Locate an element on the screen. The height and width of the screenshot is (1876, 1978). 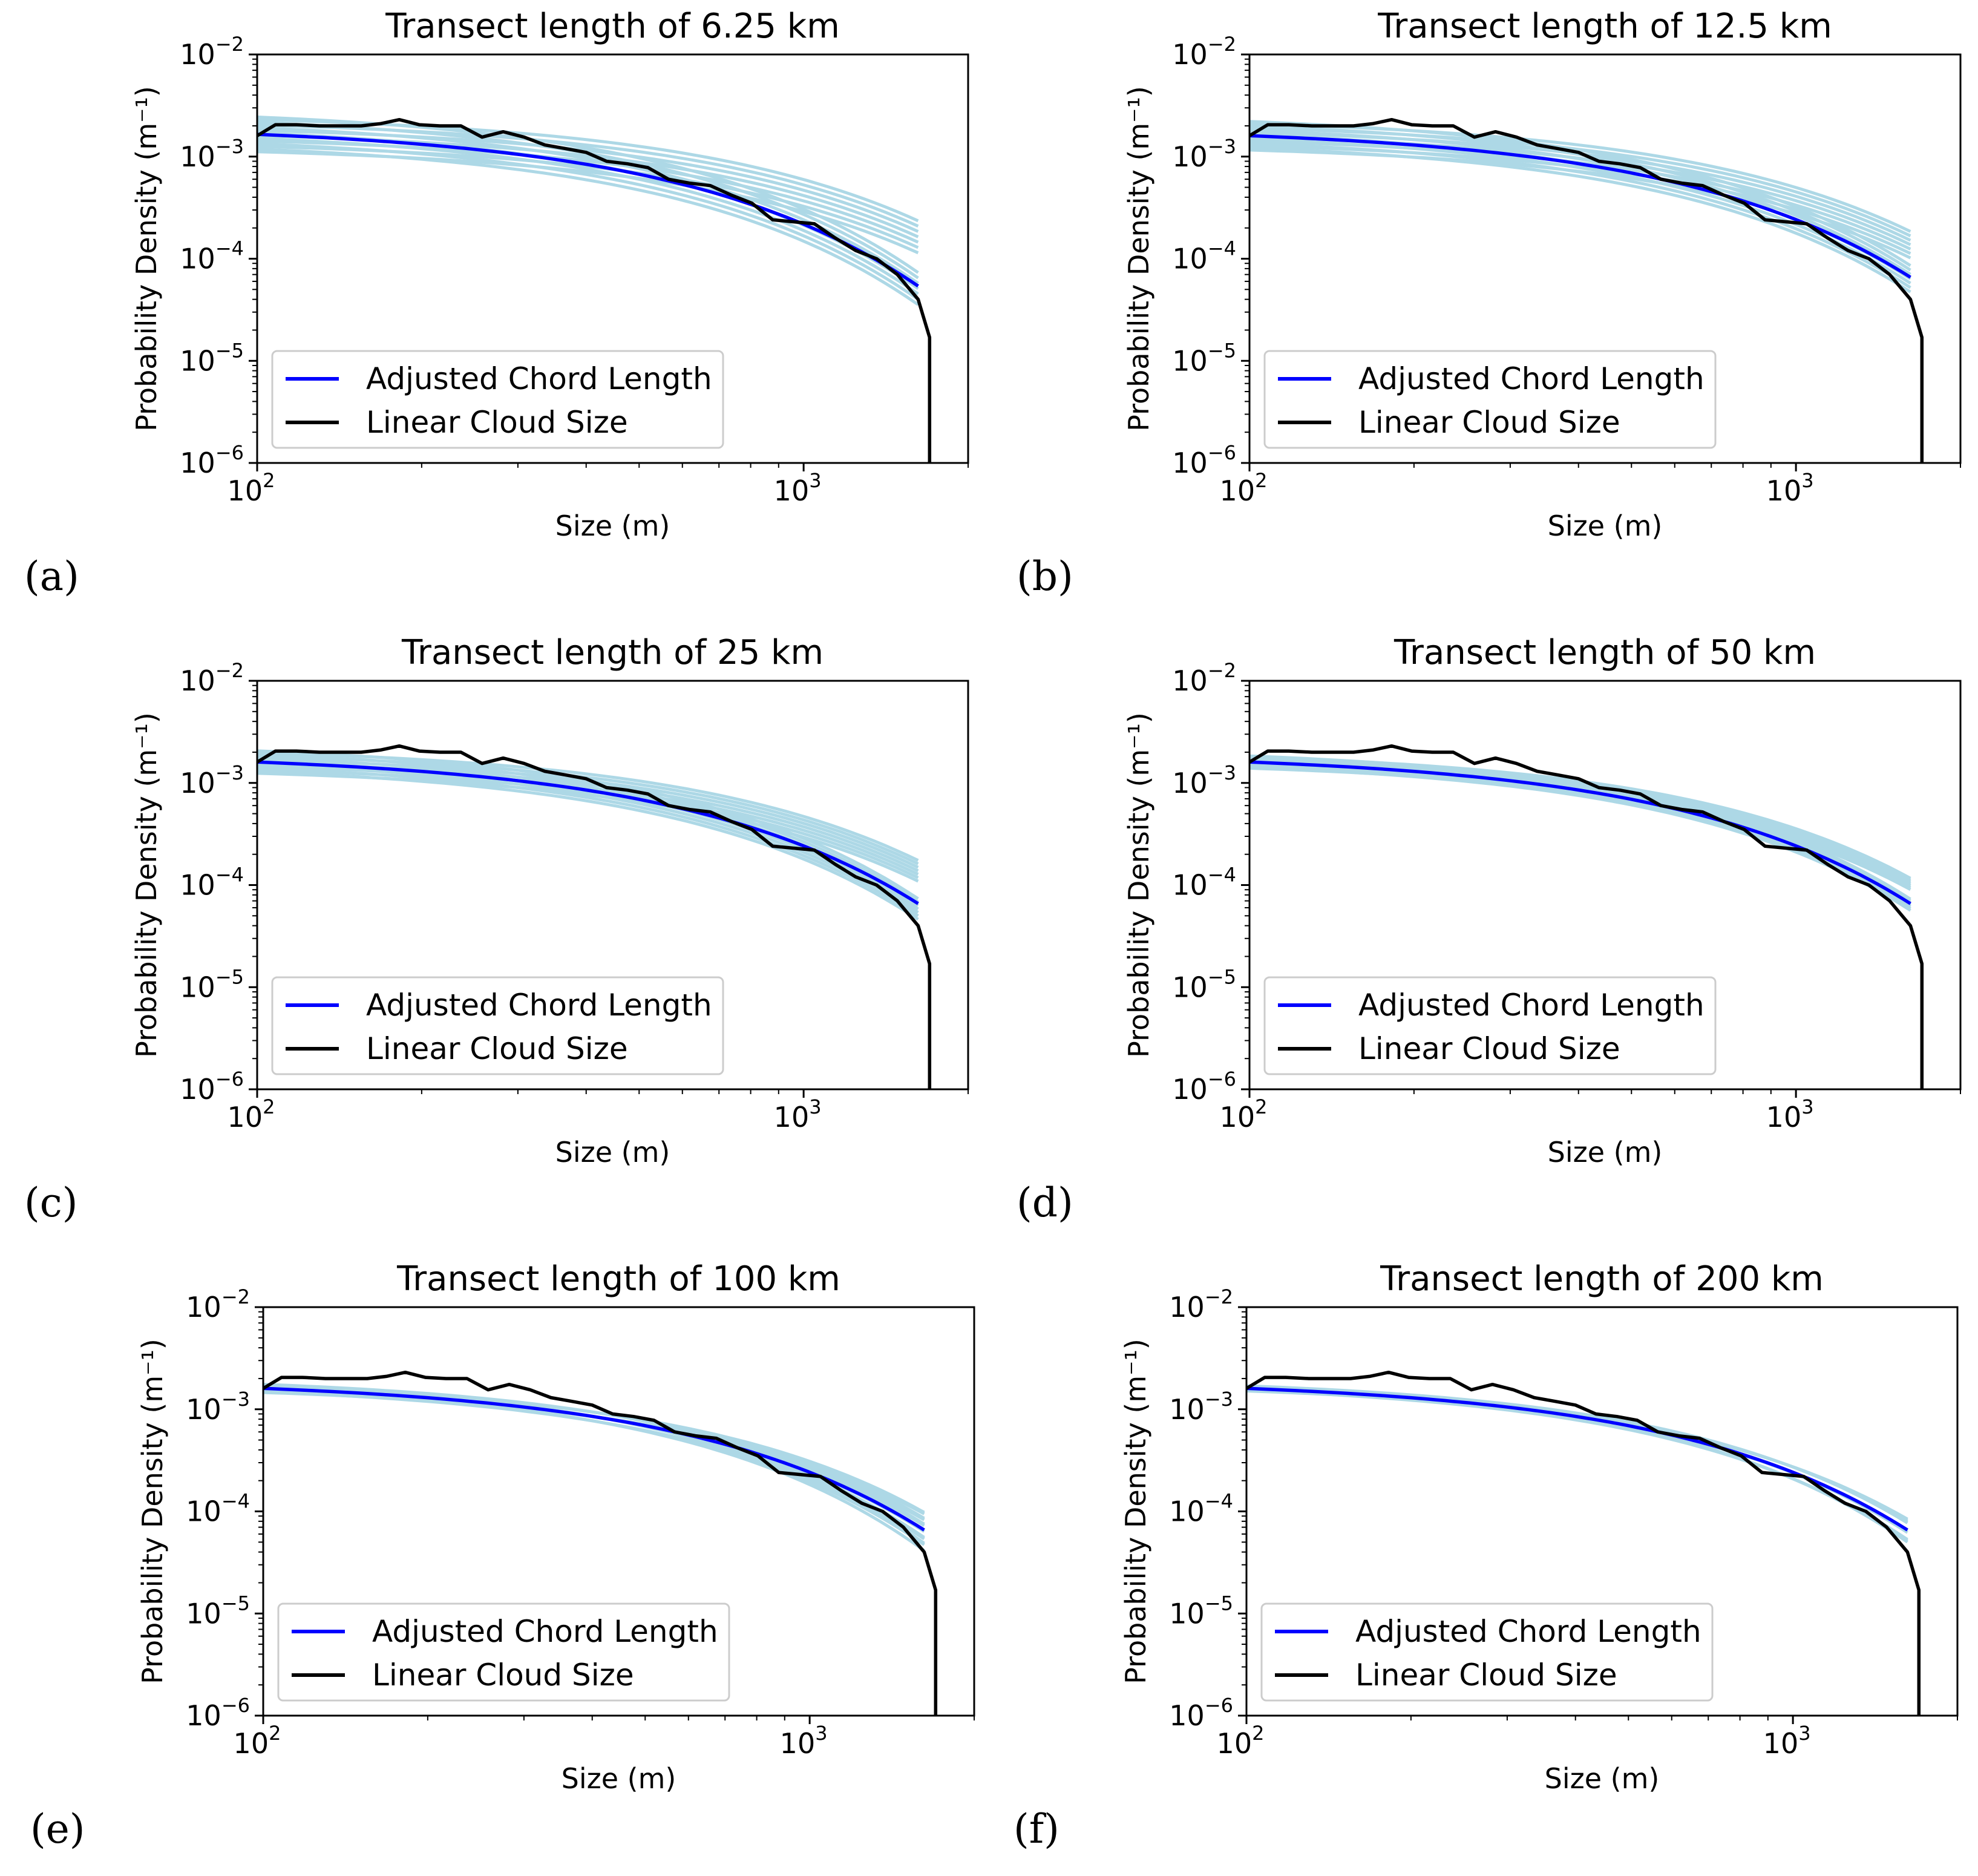
chart-title: Transect length of 25 km is located at coordinates (612, 652).